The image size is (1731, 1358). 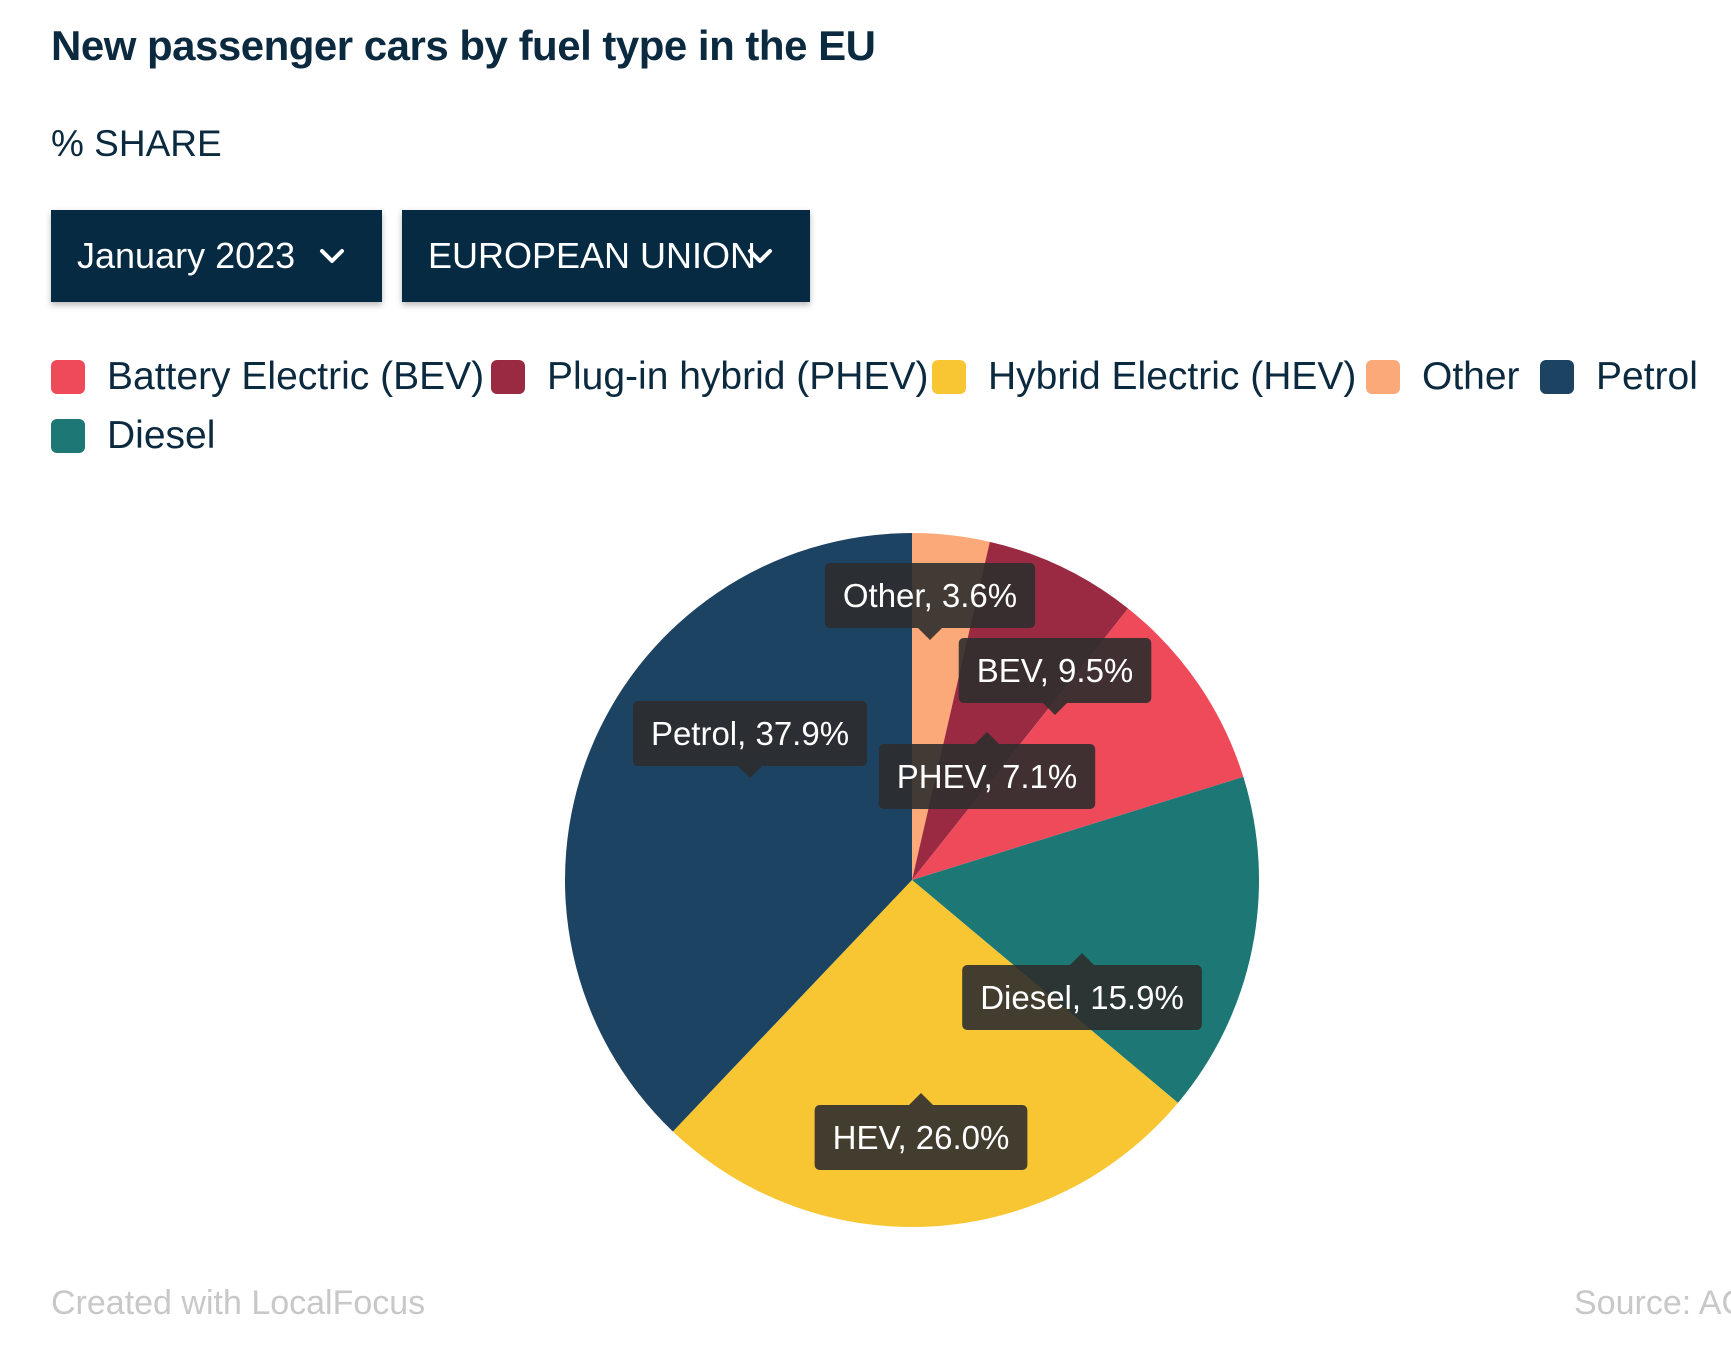 I want to click on legend-item-other: Other, so click(x=1443, y=377).